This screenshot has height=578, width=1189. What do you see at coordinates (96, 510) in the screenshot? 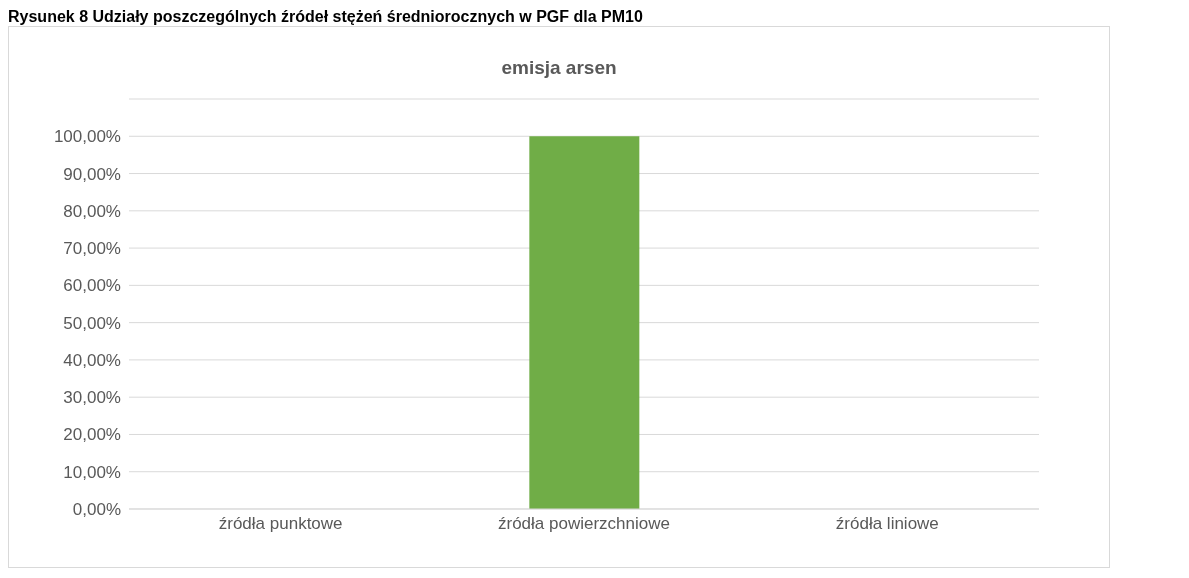
I see `y-tick-label: 0,00%` at bounding box center [96, 510].